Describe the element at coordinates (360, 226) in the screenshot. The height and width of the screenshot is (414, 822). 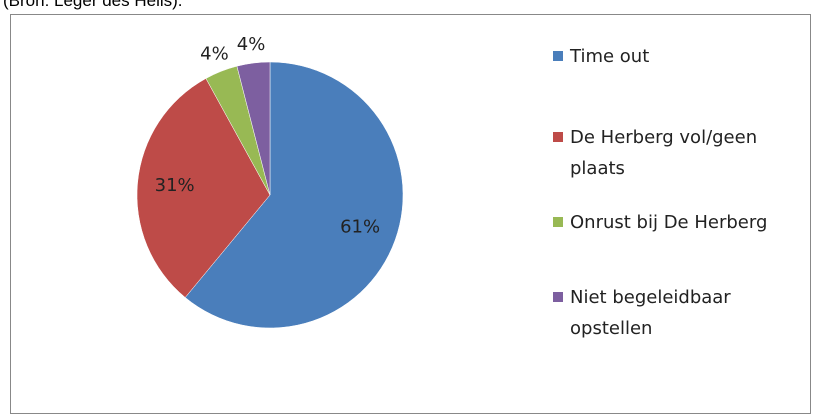
I see `data-label: 61%` at that location.